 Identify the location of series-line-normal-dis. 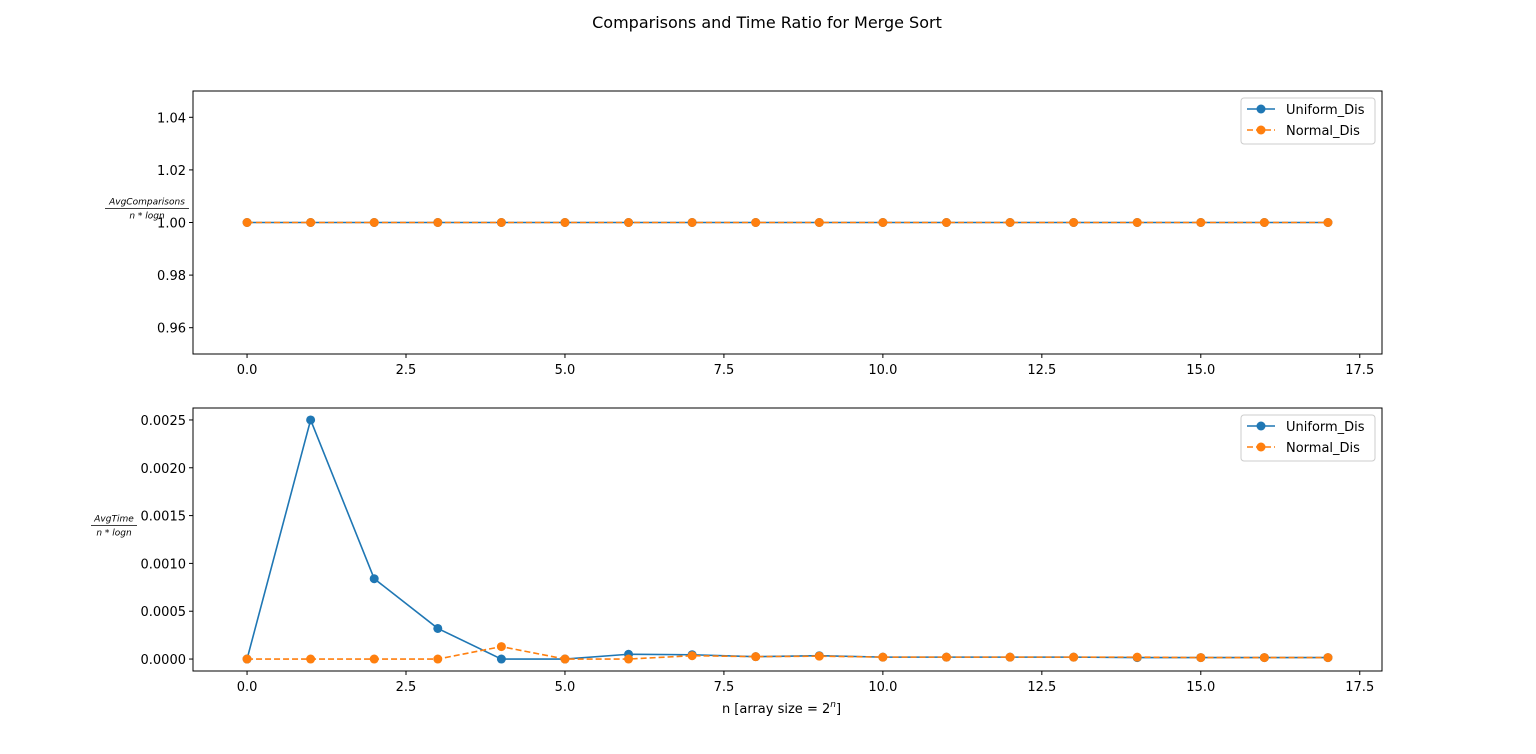
(787, 652).